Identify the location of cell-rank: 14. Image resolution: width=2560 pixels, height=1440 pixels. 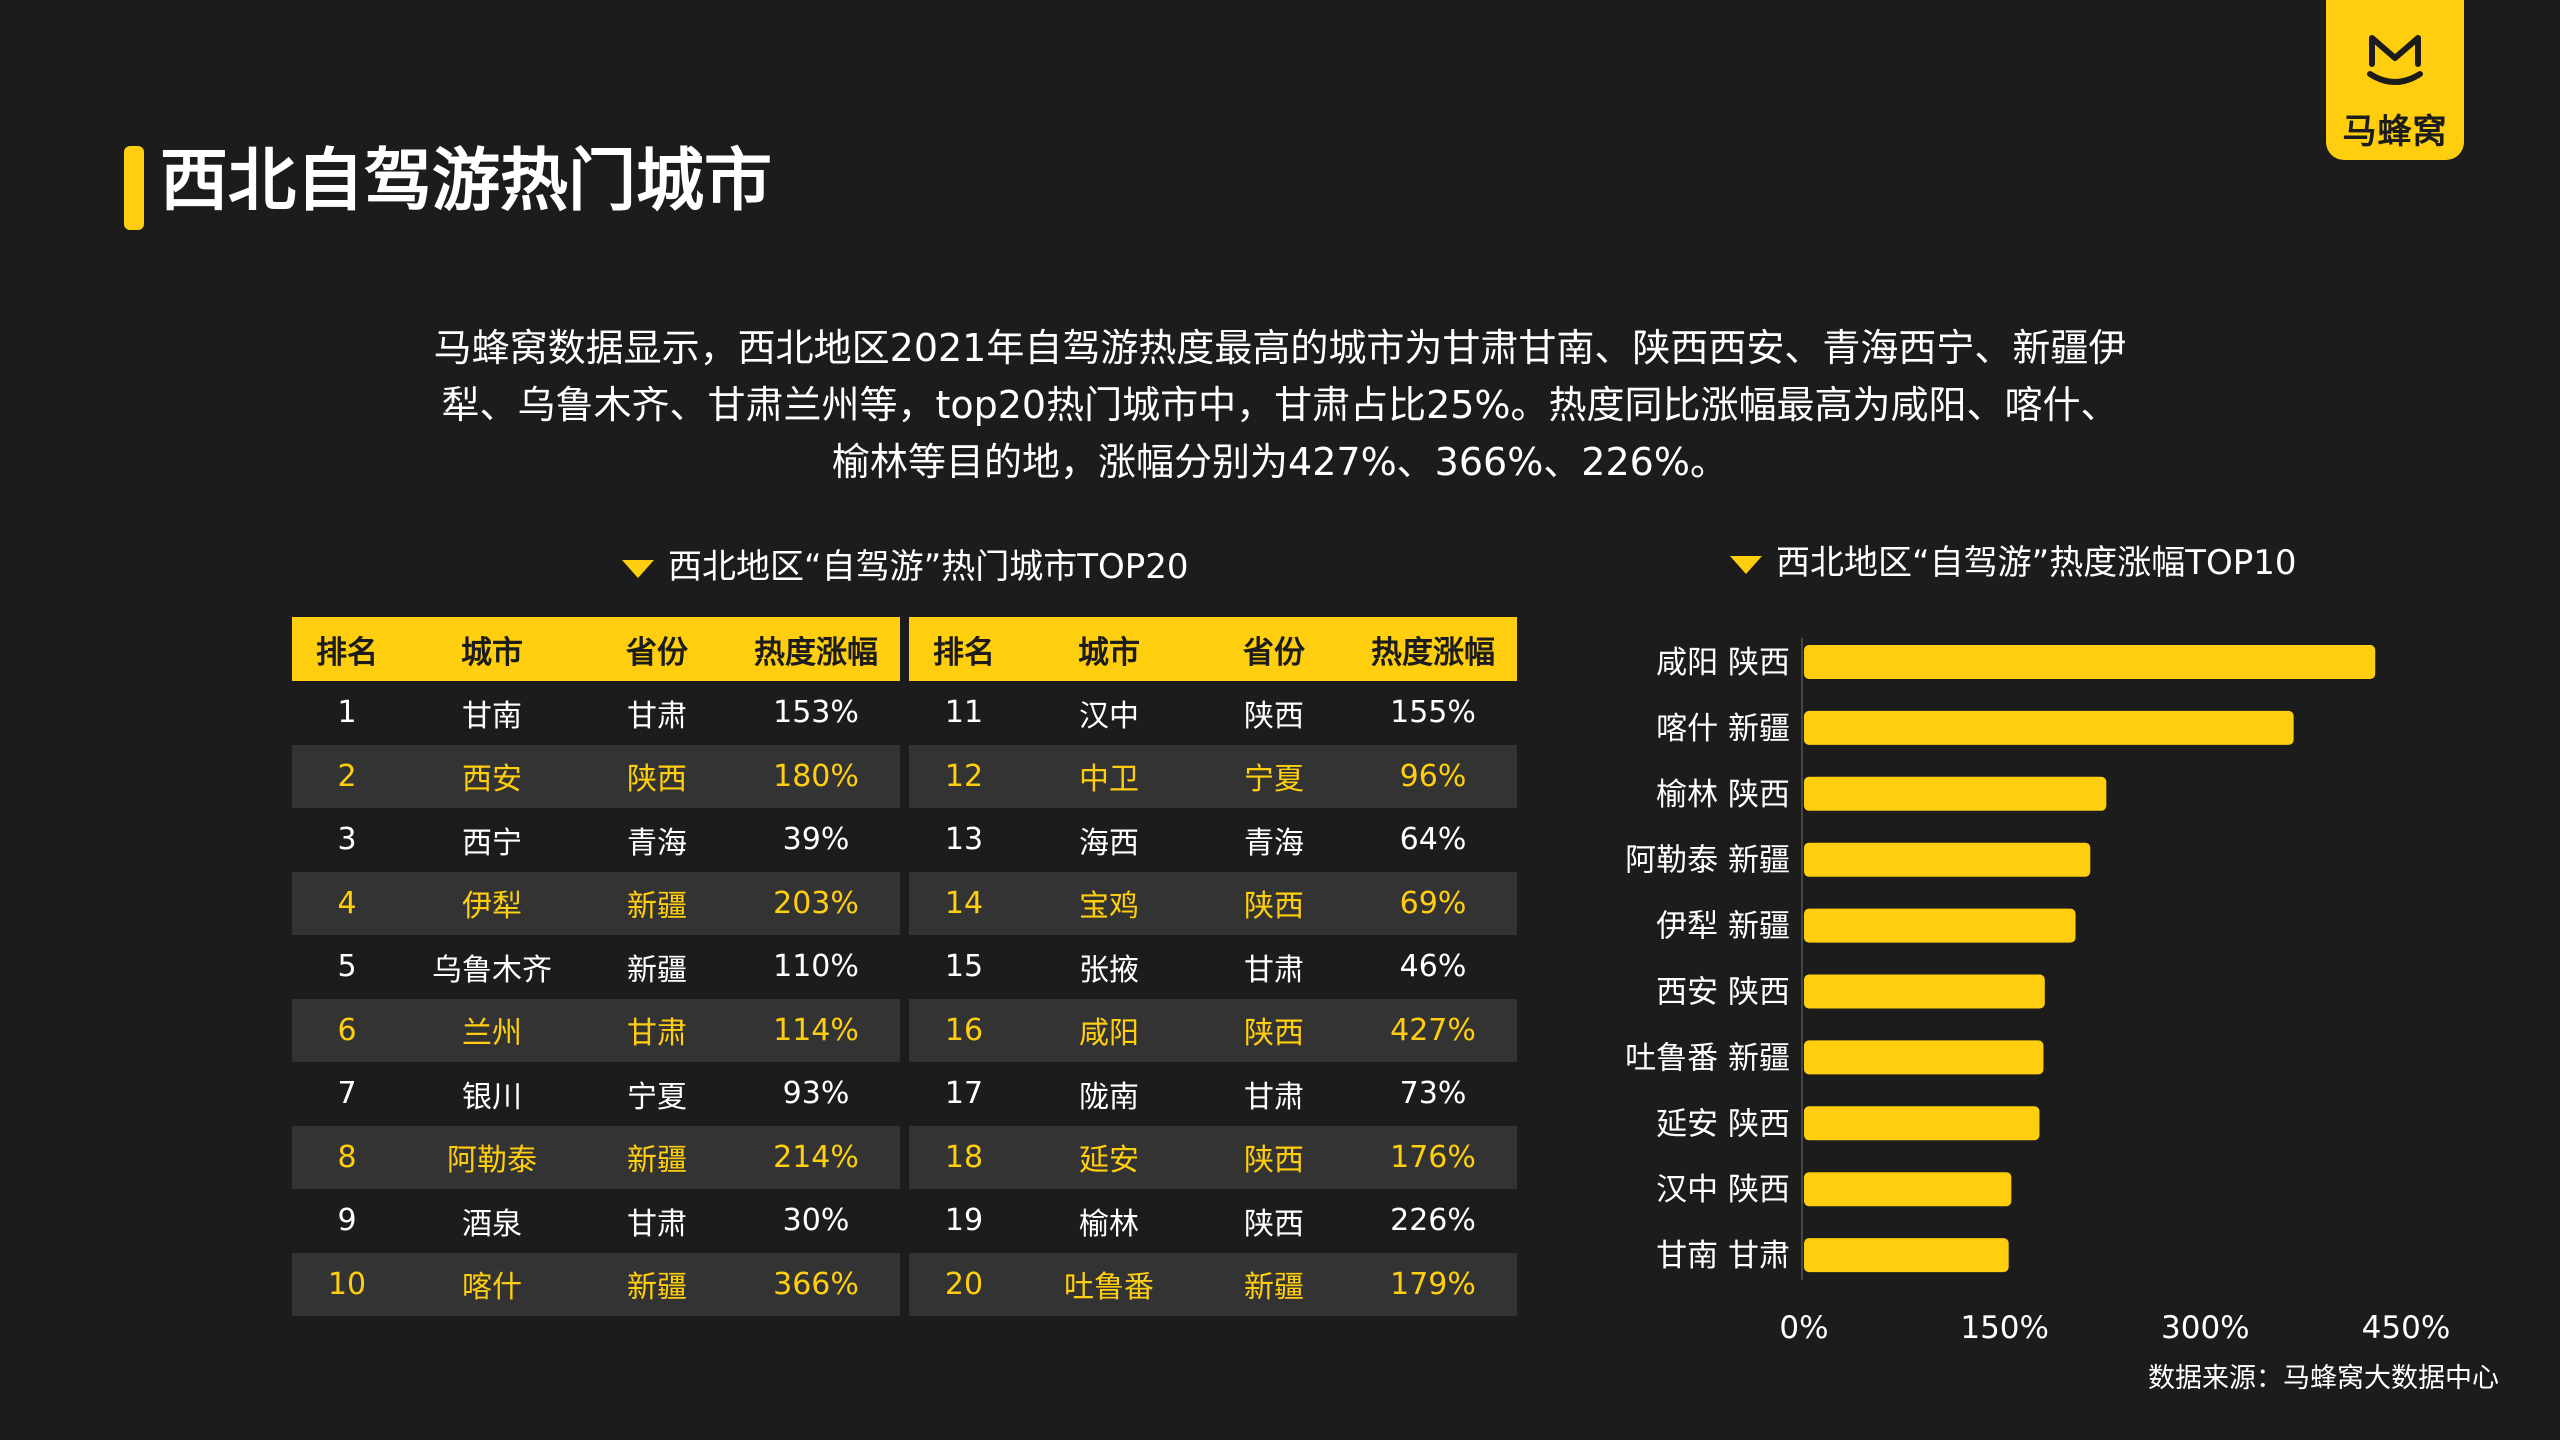
(964, 903).